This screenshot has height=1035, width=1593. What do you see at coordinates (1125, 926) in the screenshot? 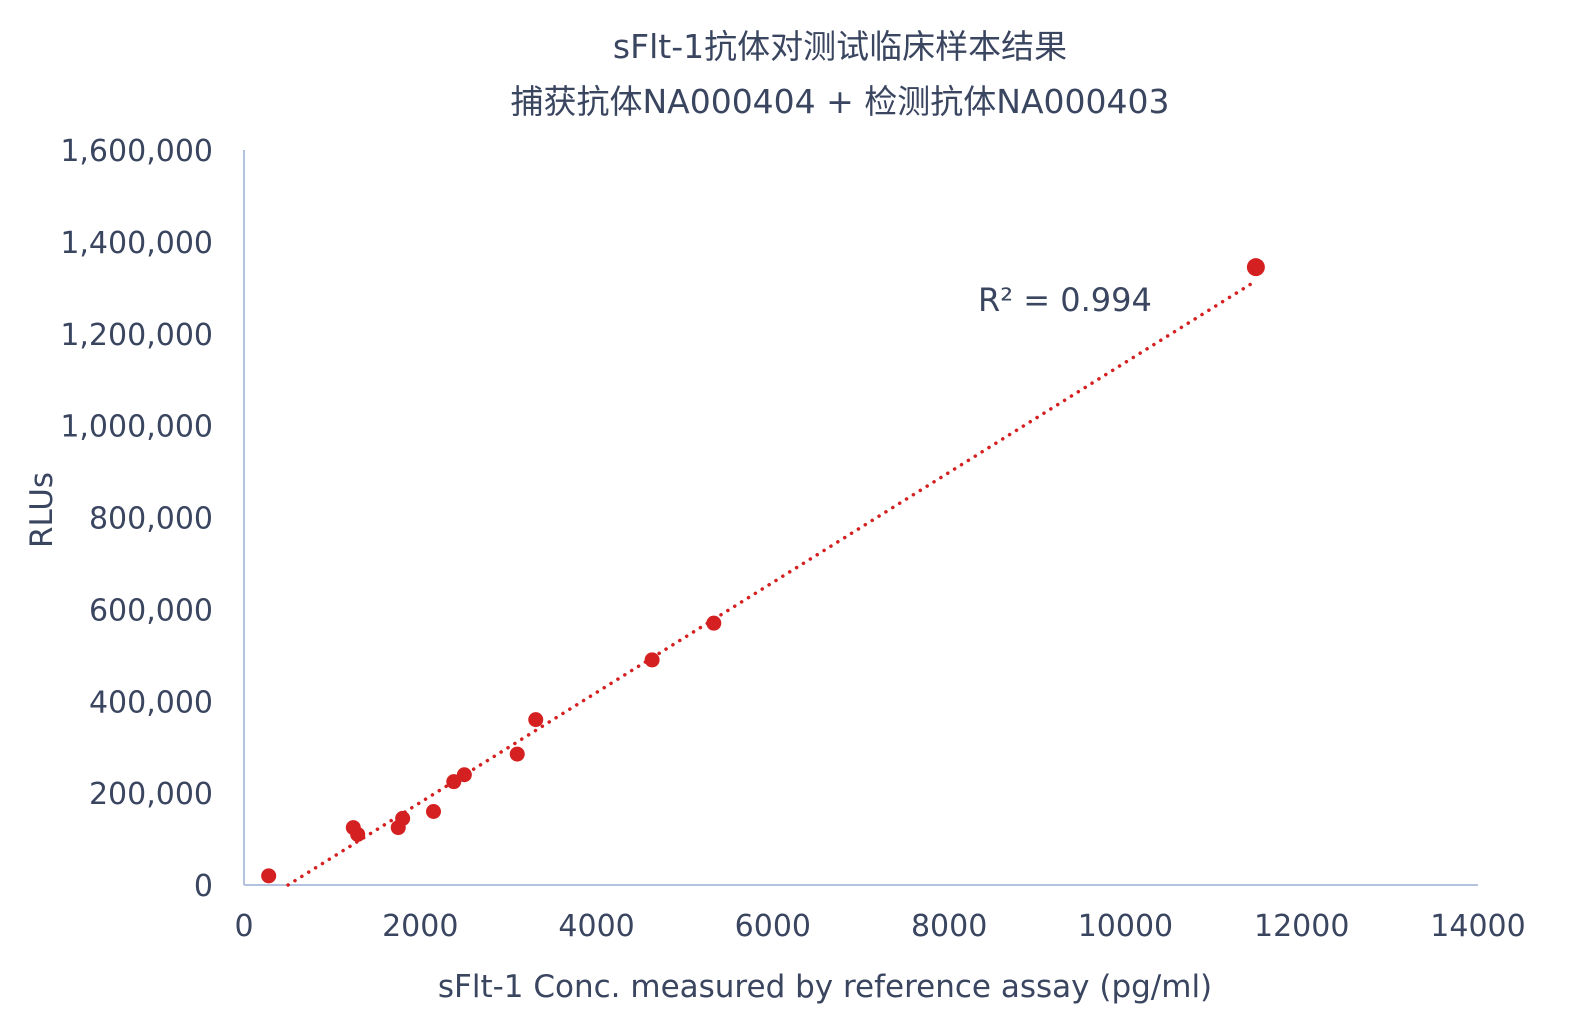
I see `x-tick-label: 10000` at bounding box center [1125, 926].